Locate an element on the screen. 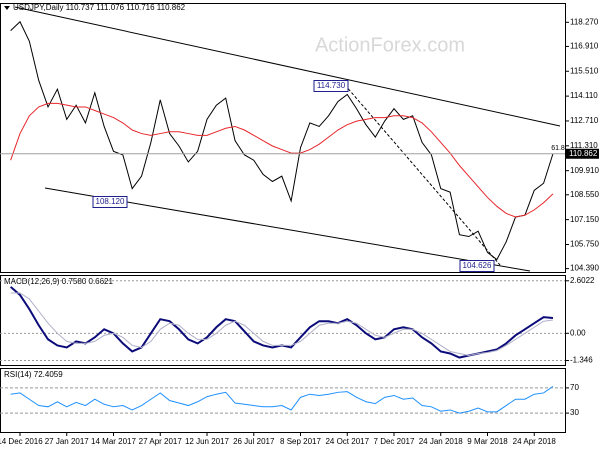 This screenshot has height=450, width=600. x-tick-label: 7 Dec 2017 is located at coordinates (394, 441).